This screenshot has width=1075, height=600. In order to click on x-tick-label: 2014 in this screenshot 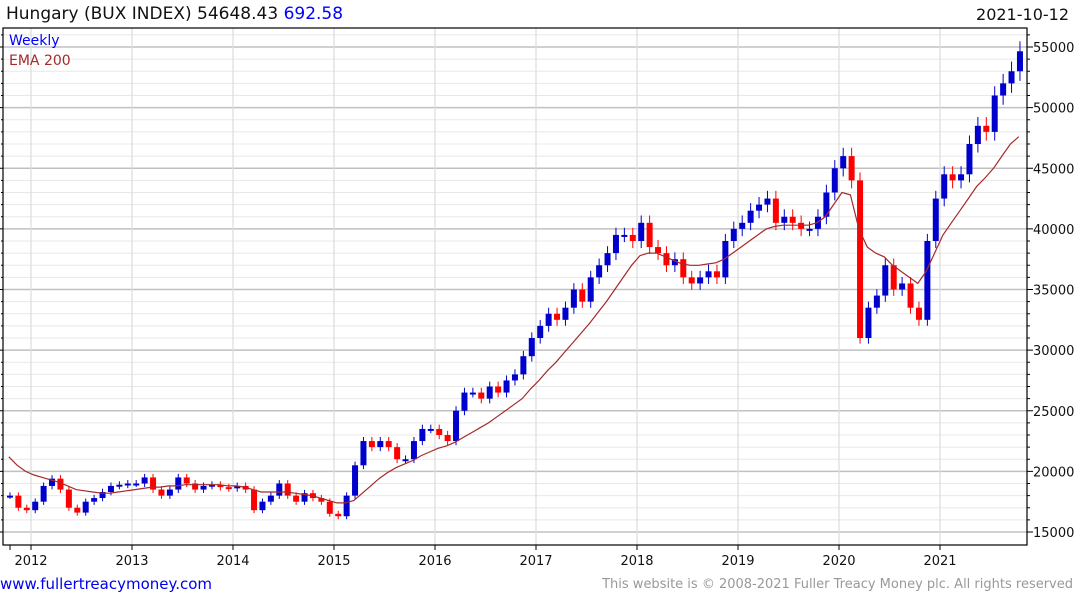, I will do `click(232, 561)`.